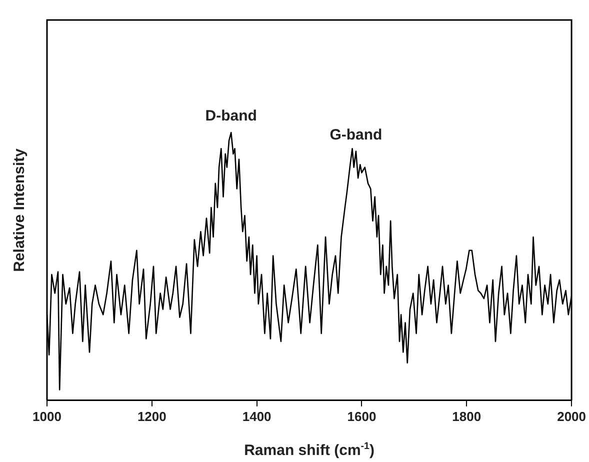 The width and height of the screenshot is (589, 462). I want to click on x-tick-label: 1200, so click(151, 416).